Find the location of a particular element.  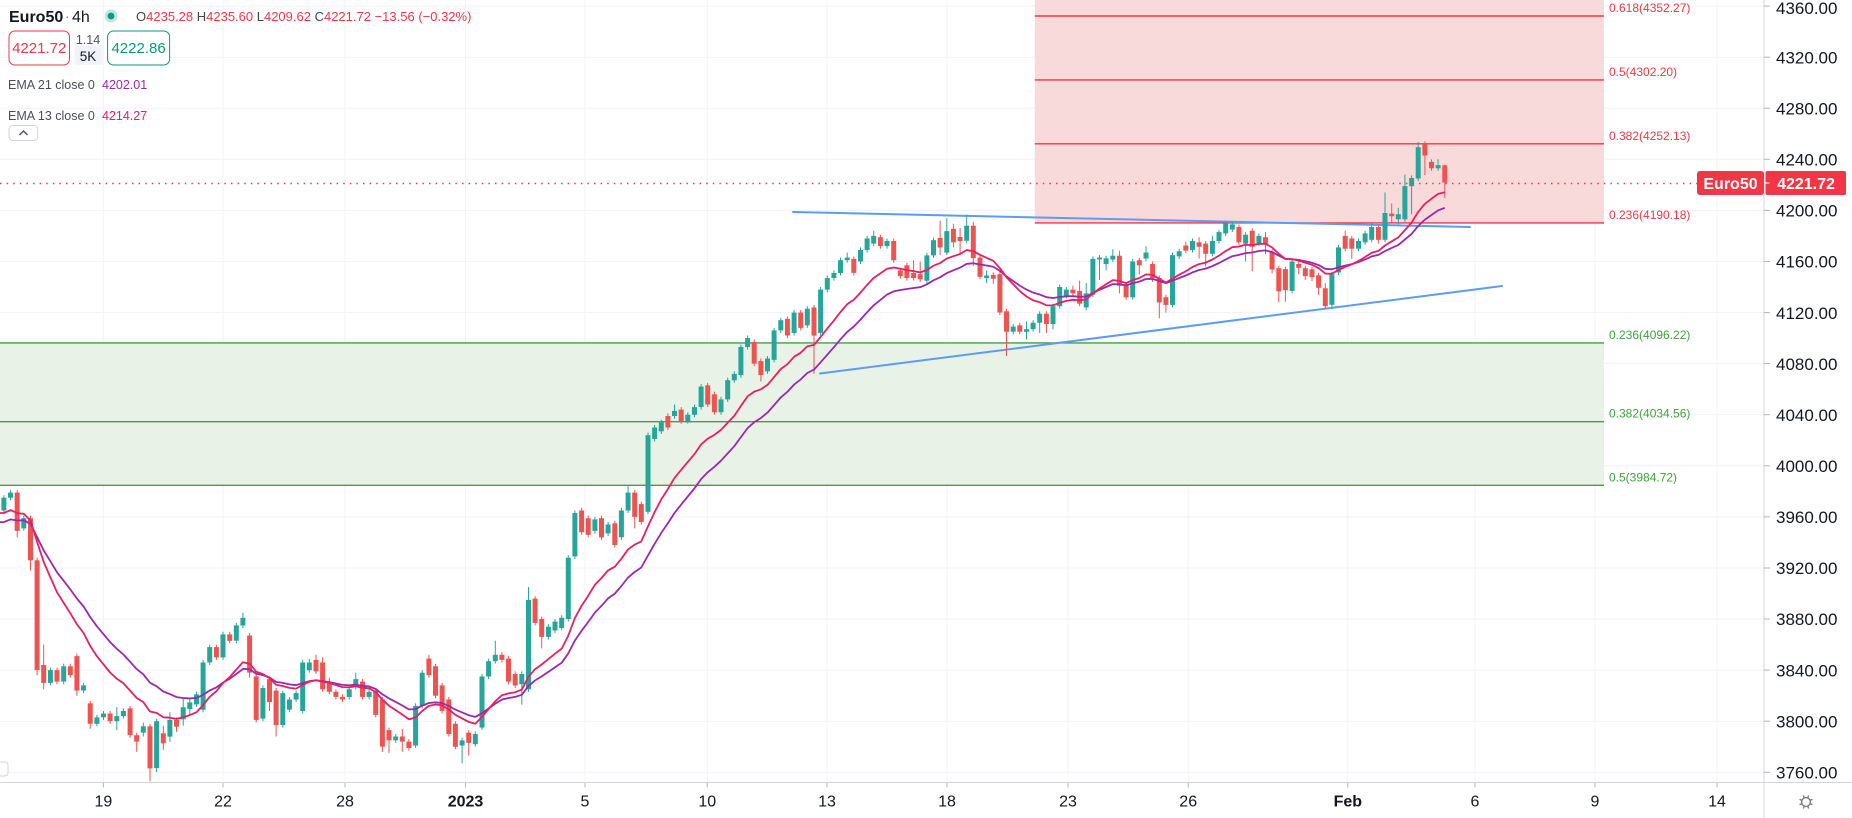

svg-text: 5 is located at coordinates (585, 802).